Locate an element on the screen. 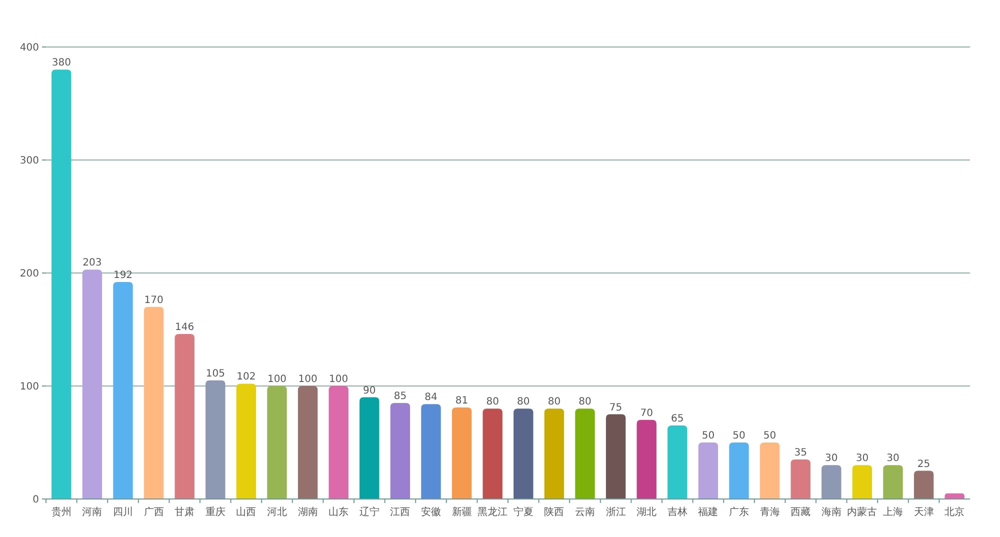 Image resolution: width=1000 pixels, height=537 pixels. x-tick-label: 山西 is located at coordinates (246, 512).